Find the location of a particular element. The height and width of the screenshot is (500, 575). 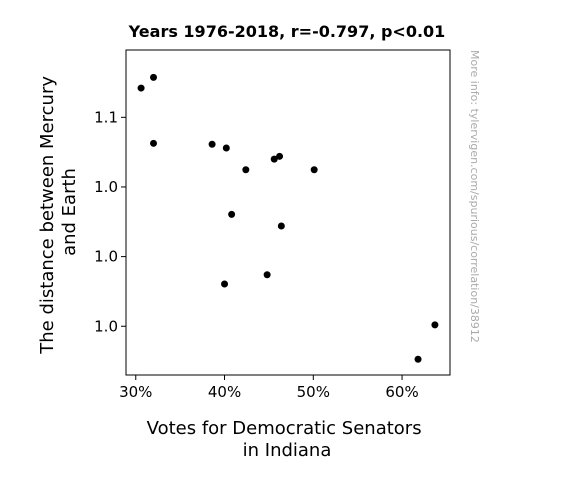

y-tick-label: 1.1 is located at coordinates (106, 117).